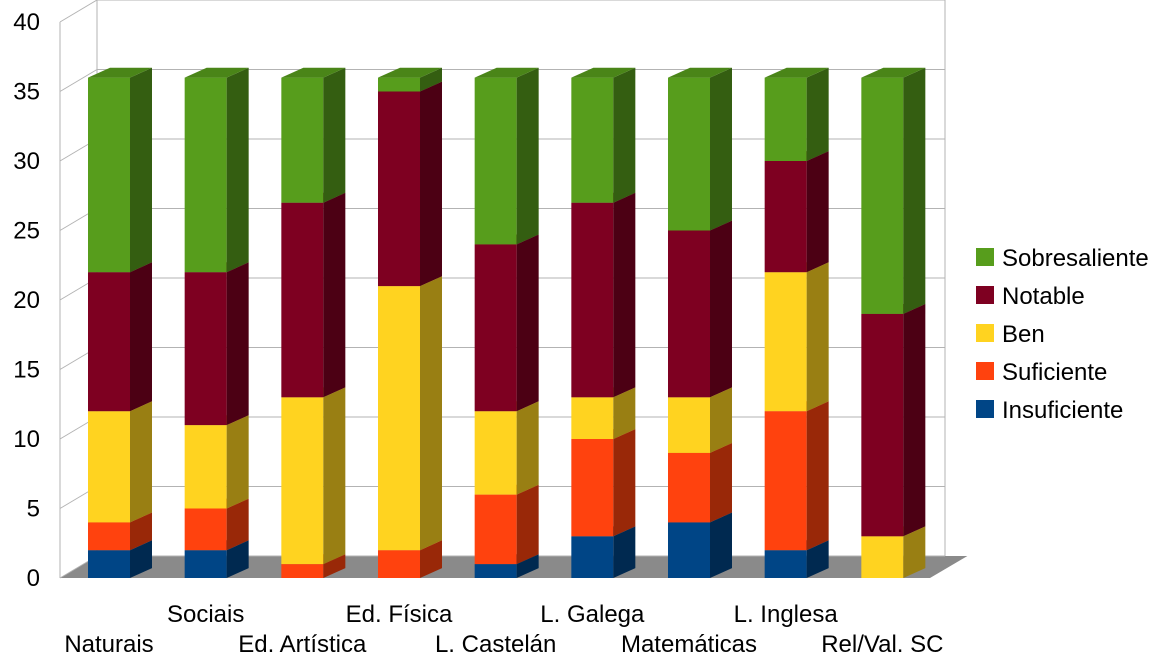 This screenshot has height=664, width=1172. Describe the element at coordinates (882, 644) in the screenshot. I see `x-tick-label: Rel/Val. SC` at that location.